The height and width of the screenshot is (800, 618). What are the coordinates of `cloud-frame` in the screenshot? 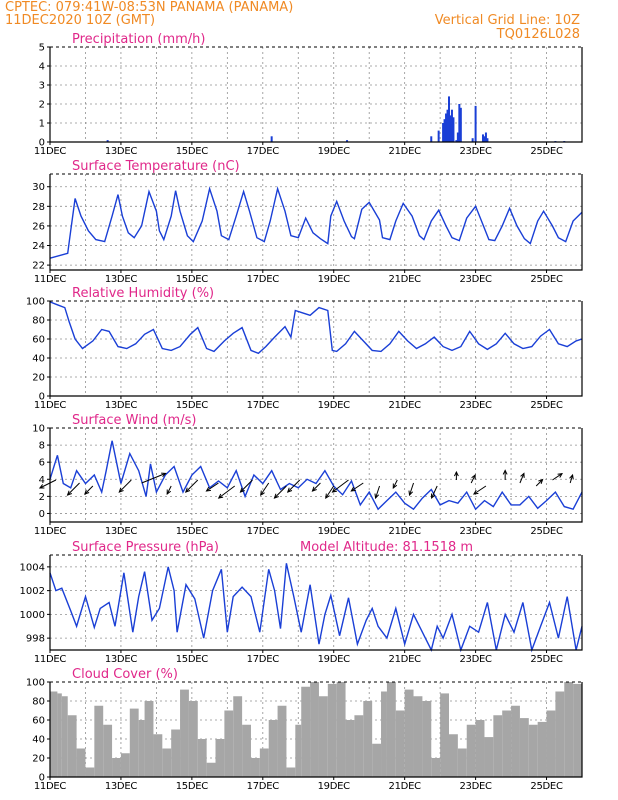 It's located at (316, 730).